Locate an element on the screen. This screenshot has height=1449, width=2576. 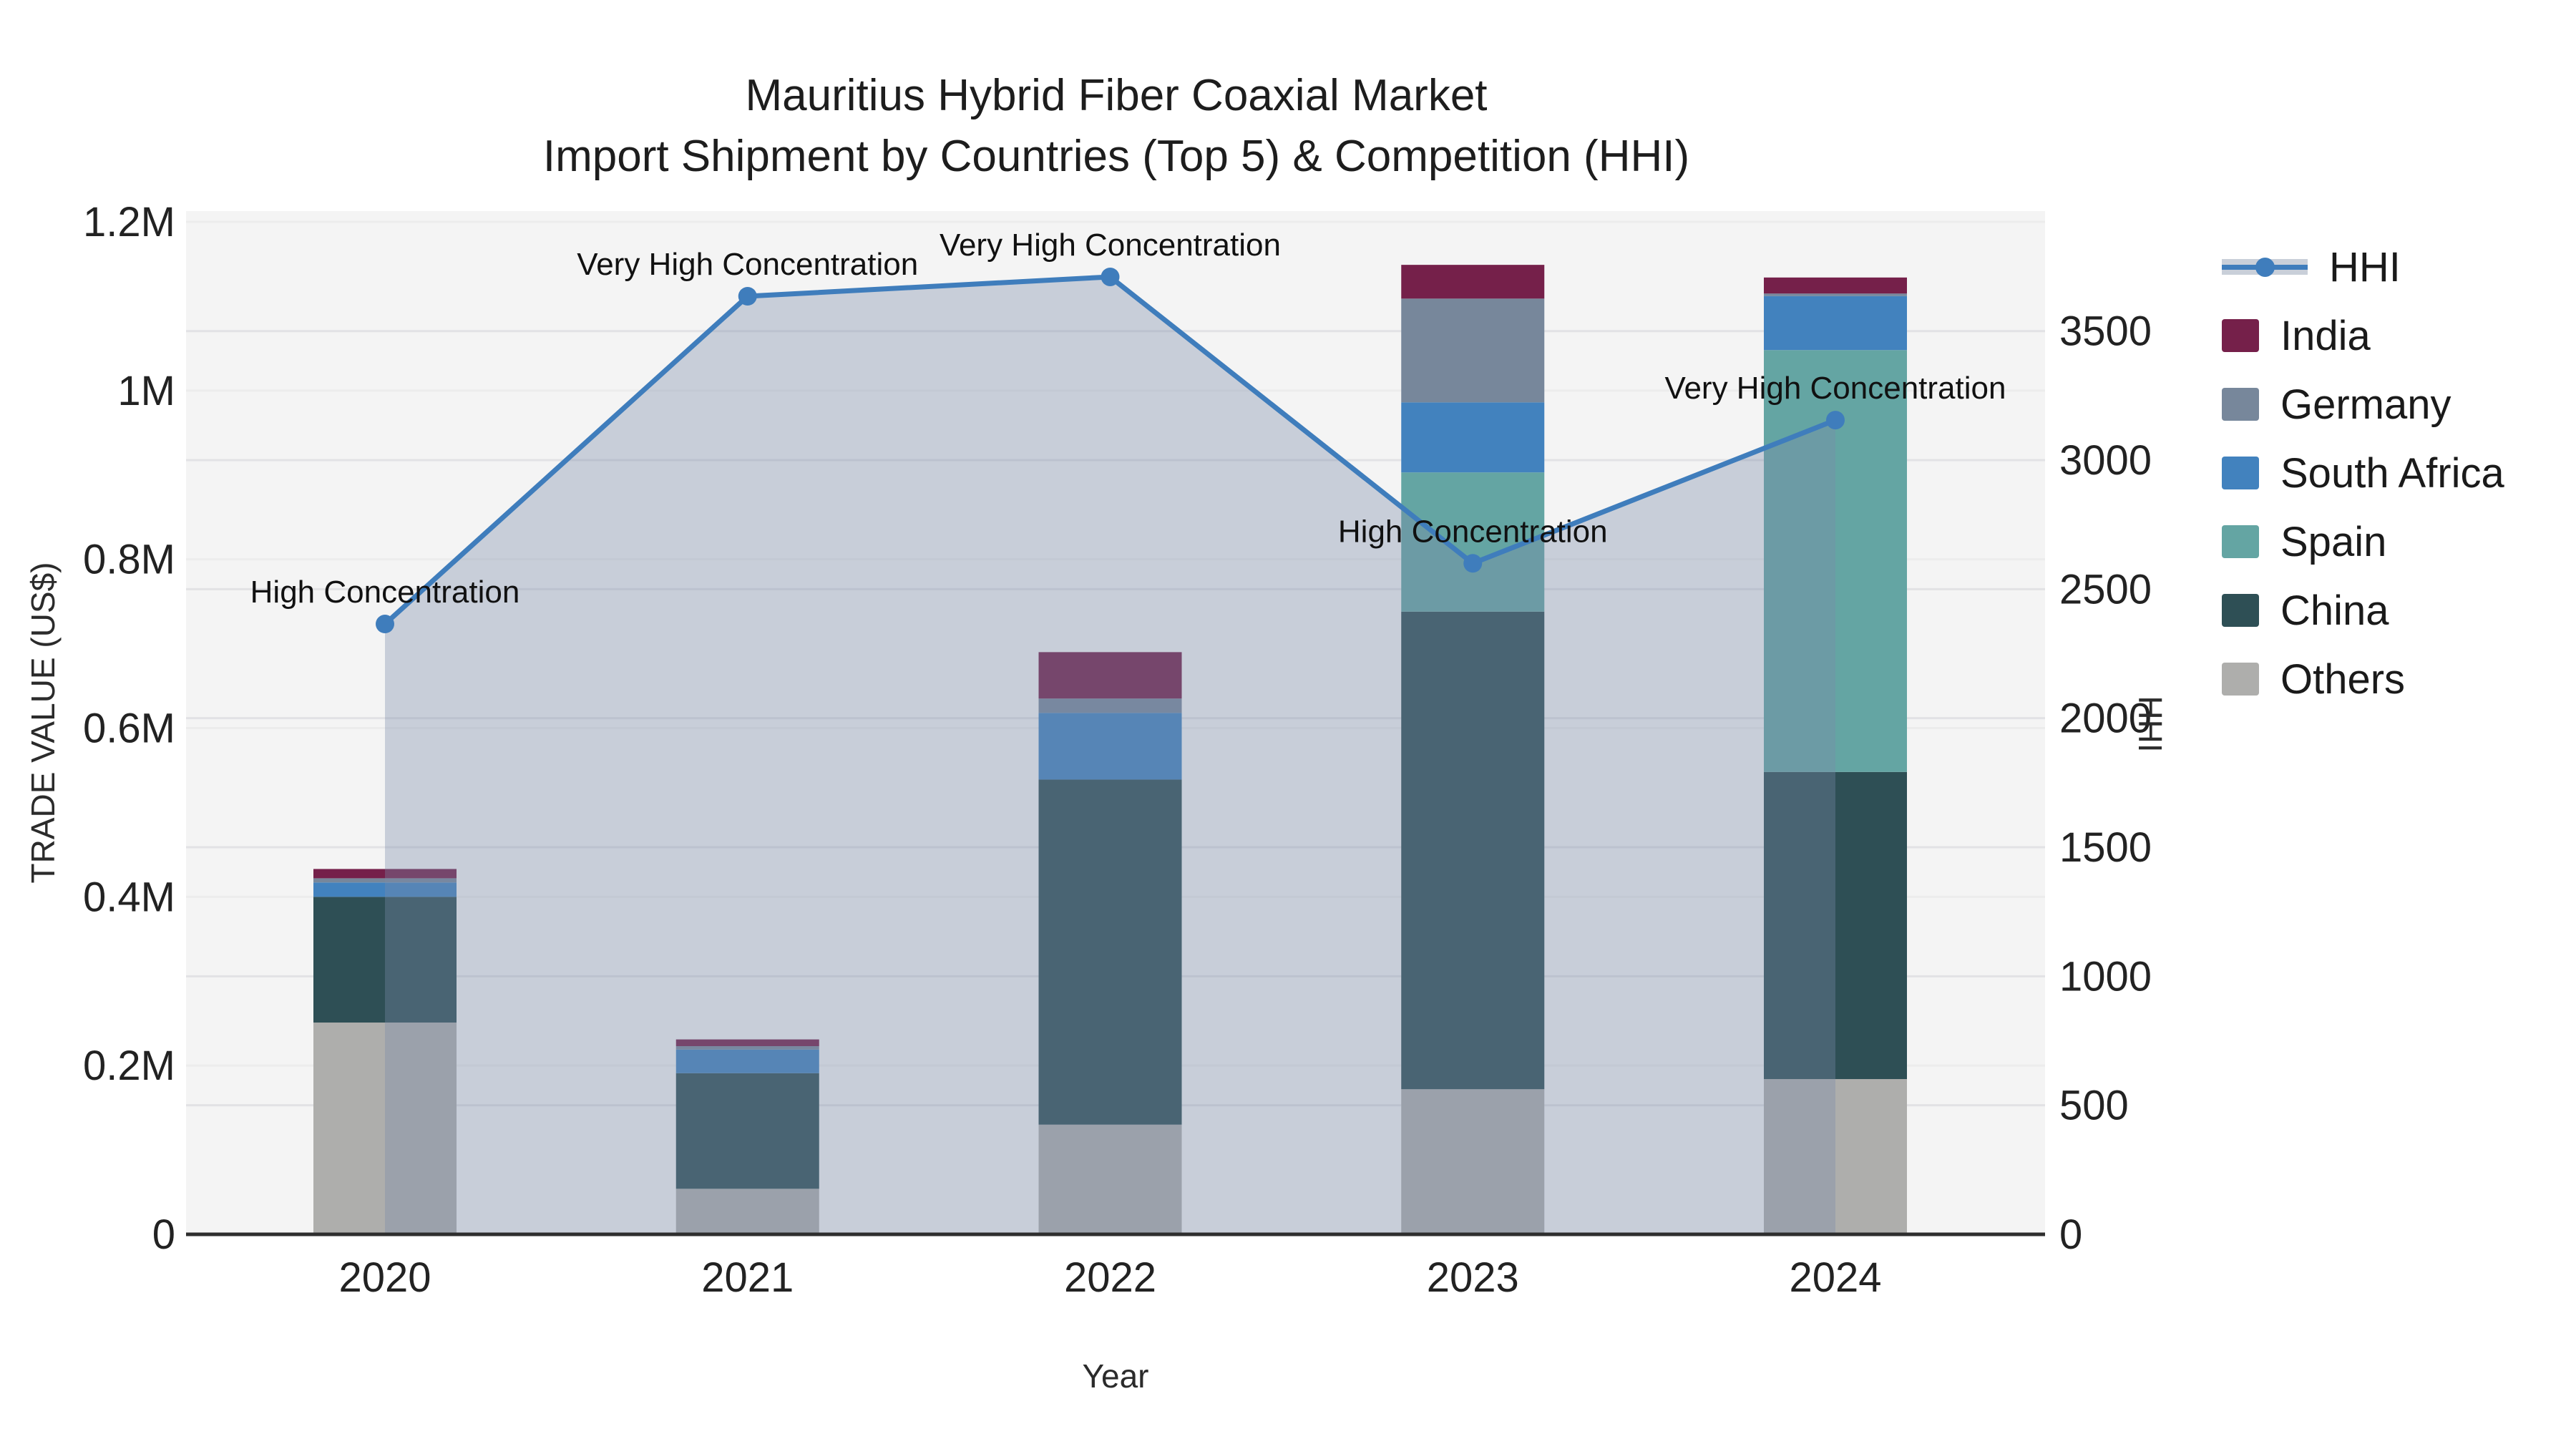
bar-segment-india-2024 is located at coordinates (1835, 285).